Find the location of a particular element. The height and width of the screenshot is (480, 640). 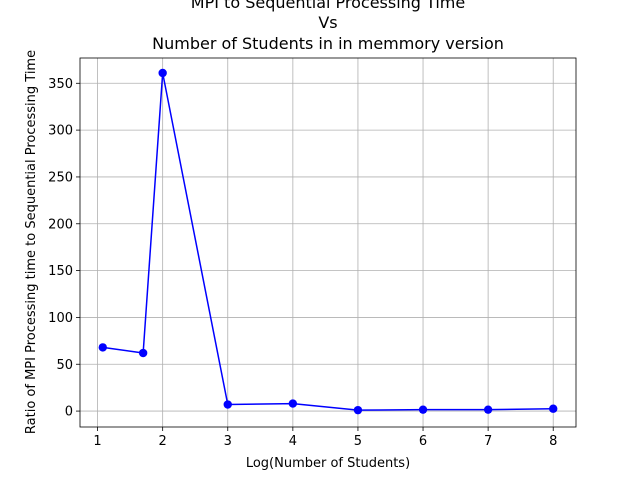

x-tick-label: 5 is located at coordinates (358, 441).